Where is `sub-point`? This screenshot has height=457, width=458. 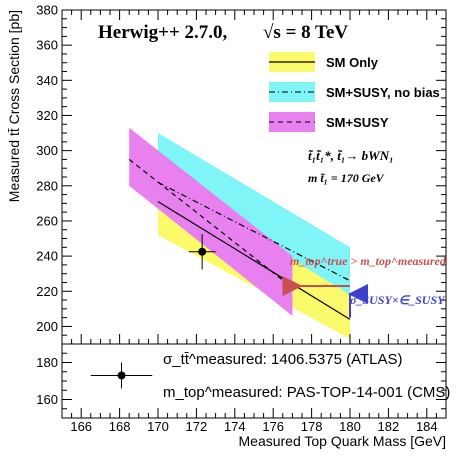
sub-point is located at coordinates (121, 375).